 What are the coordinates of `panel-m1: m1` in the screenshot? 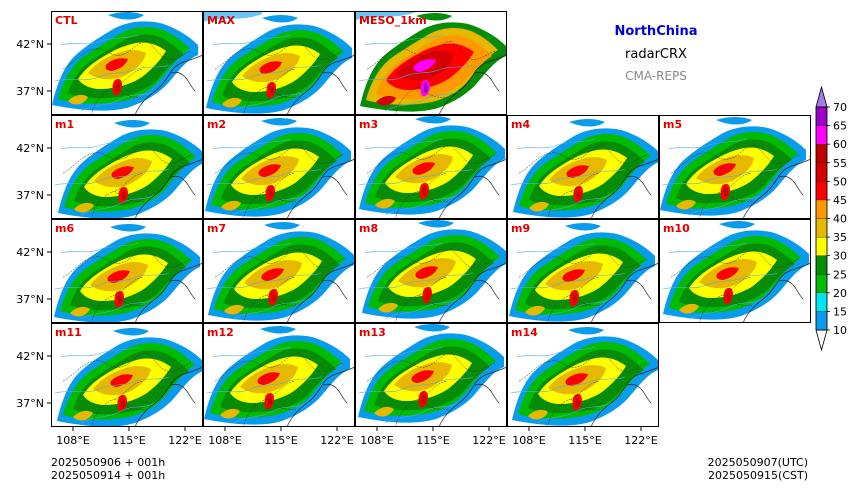 It's located at (127, 167).